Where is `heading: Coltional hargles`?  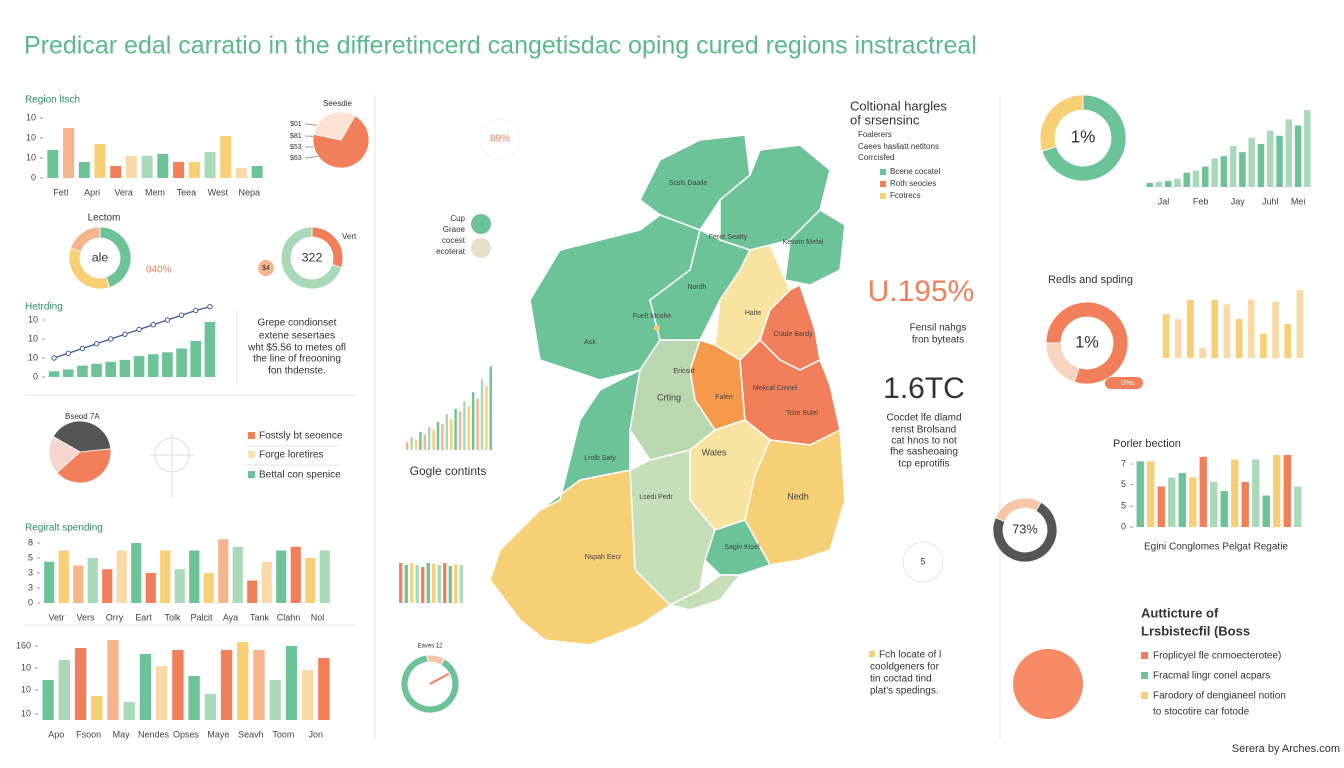 heading: Coltional hargles is located at coordinates (898, 105).